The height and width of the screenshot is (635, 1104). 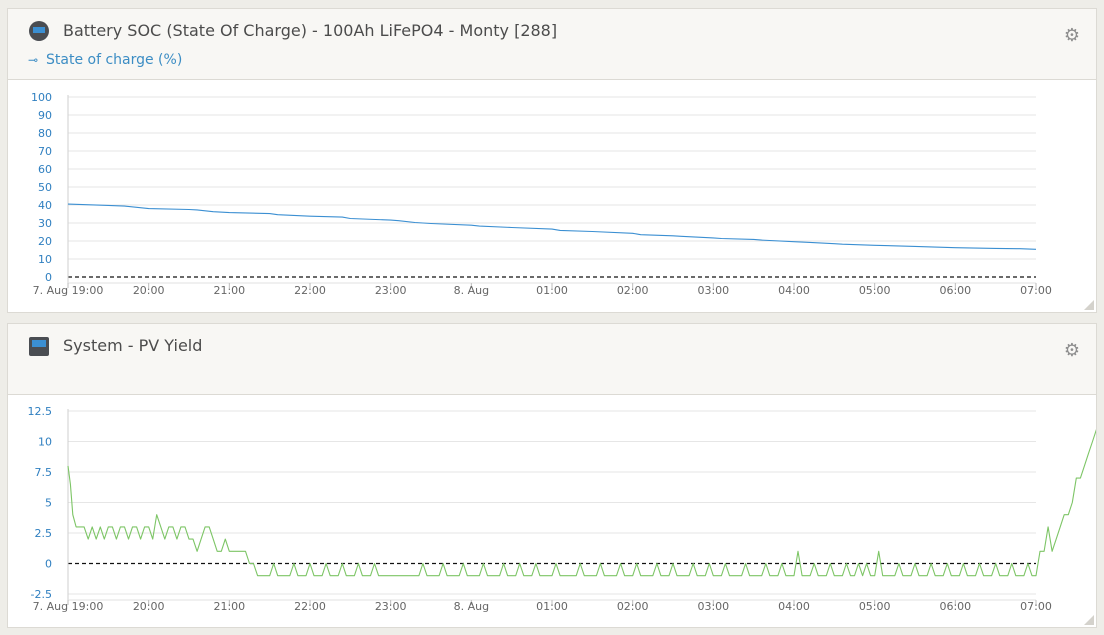 What do you see at coordinates (48, 503) in the screenshot?
I see `y-tick-label: 5` at bounding box center [48, 503].